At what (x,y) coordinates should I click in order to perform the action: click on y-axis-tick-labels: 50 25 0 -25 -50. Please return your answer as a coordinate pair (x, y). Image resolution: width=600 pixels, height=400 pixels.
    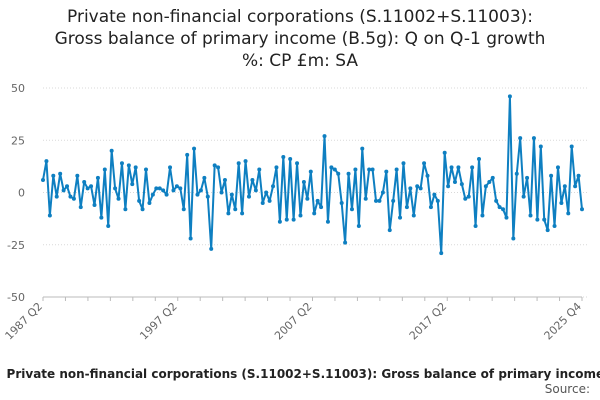
    Looking at the image, I should click on (16, 193).